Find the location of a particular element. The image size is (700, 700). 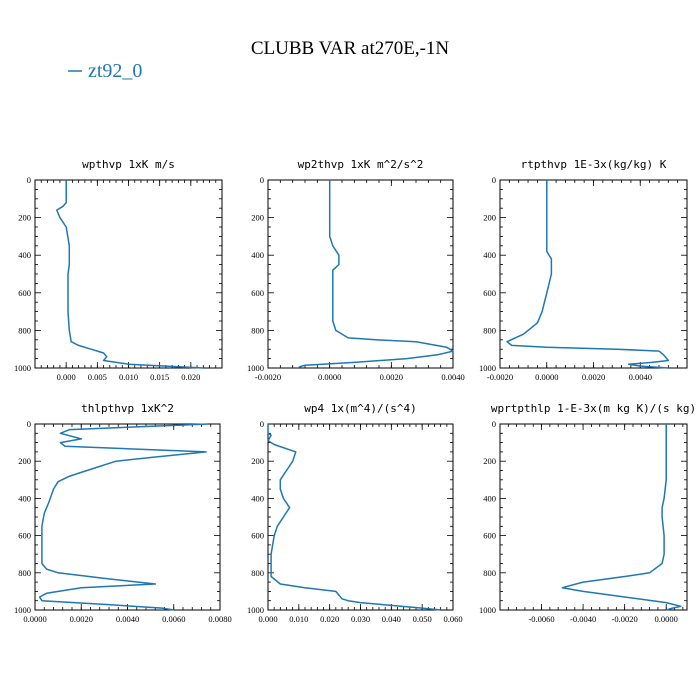

x-tick-label: -0.0060 is located at coordinates (541, 619).